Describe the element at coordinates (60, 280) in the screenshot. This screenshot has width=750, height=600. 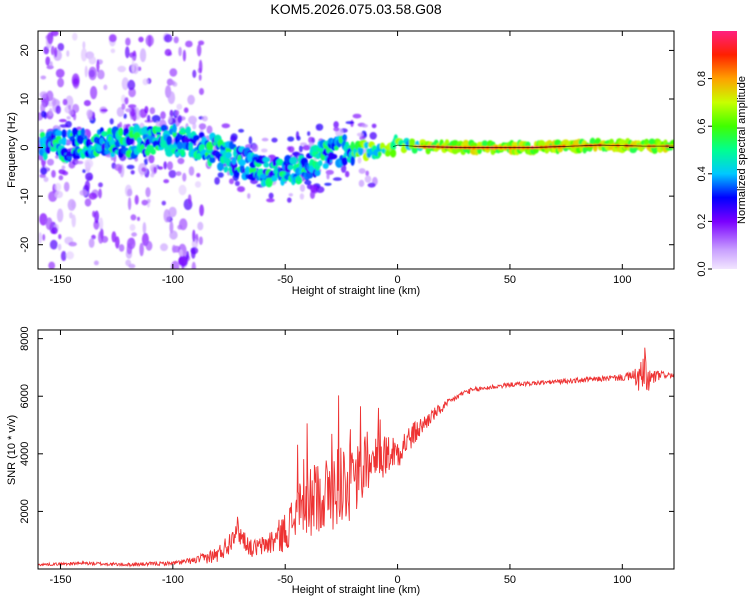
I see `x-tick-label: -150` at that location.